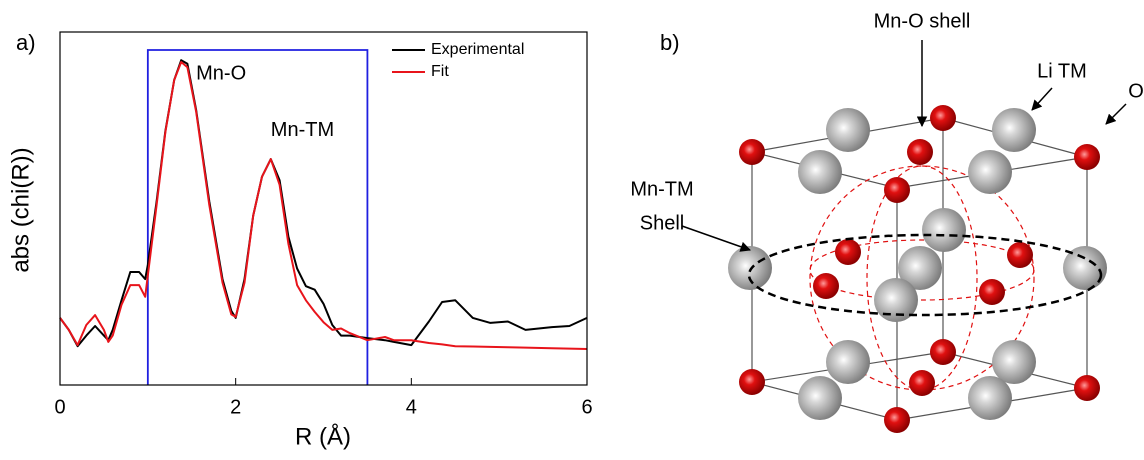 Image resolution: width=1144 pixels, height=460 pixels. What do you see at coordinates (26, 42) in the screenshot?
I see `panel-label: a)` at bounding box center [26, 42].